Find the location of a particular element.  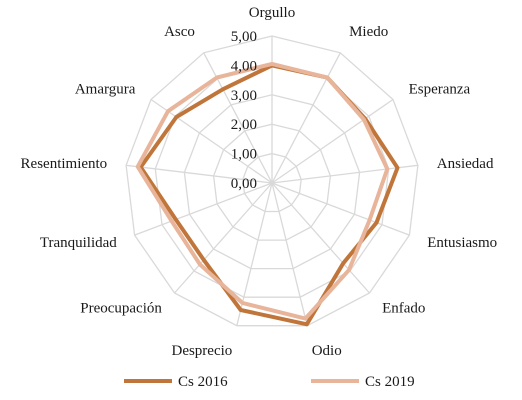

category-label: Orgullo is located at coordinates (272, 13).